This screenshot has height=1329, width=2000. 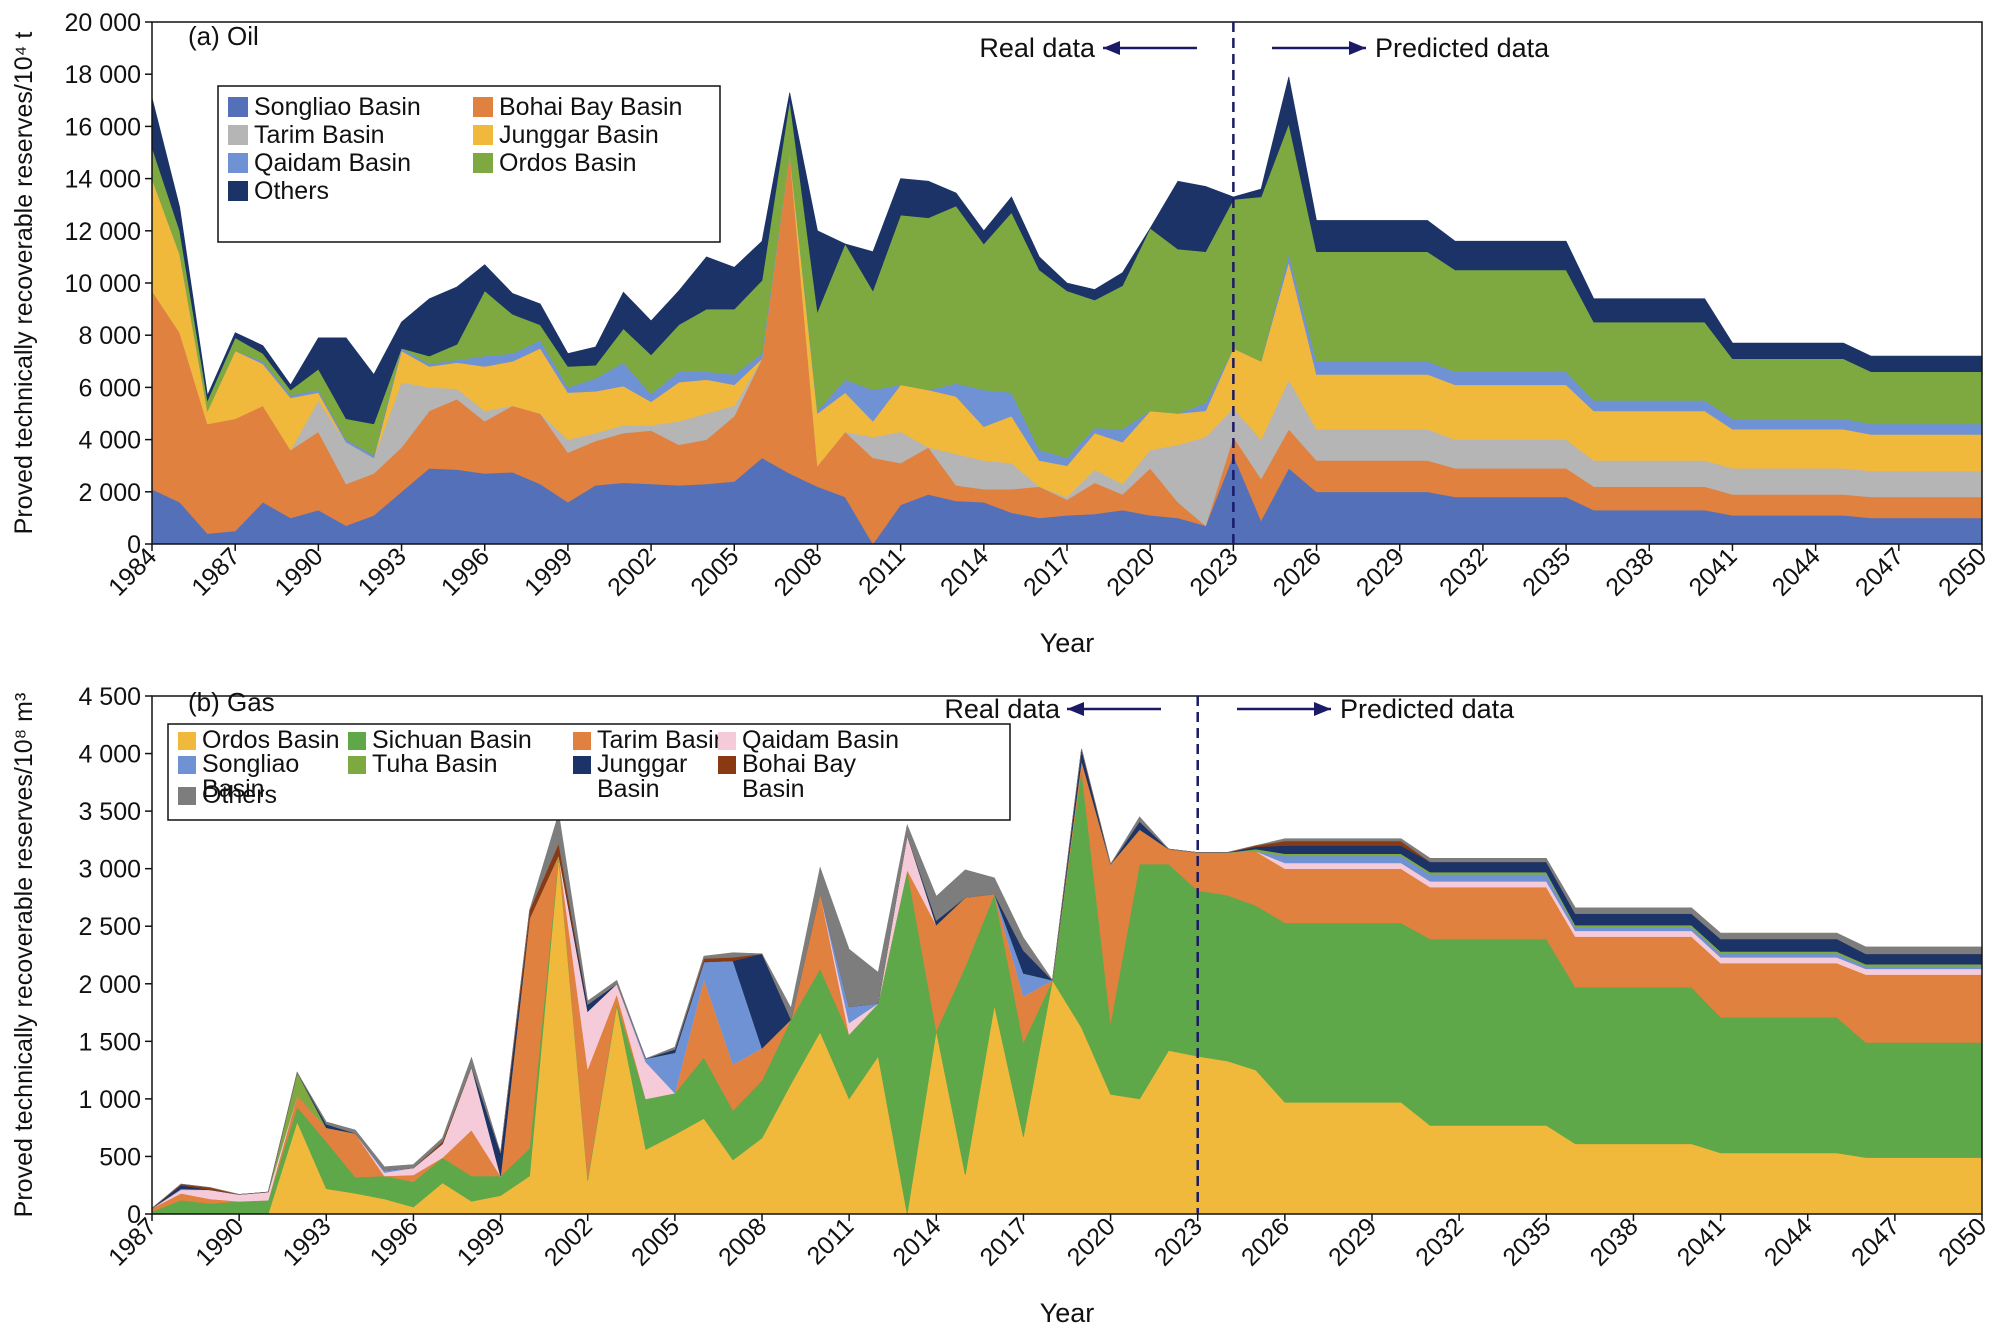 I want to click on oil-legend-box, so click(x=469, y=164).